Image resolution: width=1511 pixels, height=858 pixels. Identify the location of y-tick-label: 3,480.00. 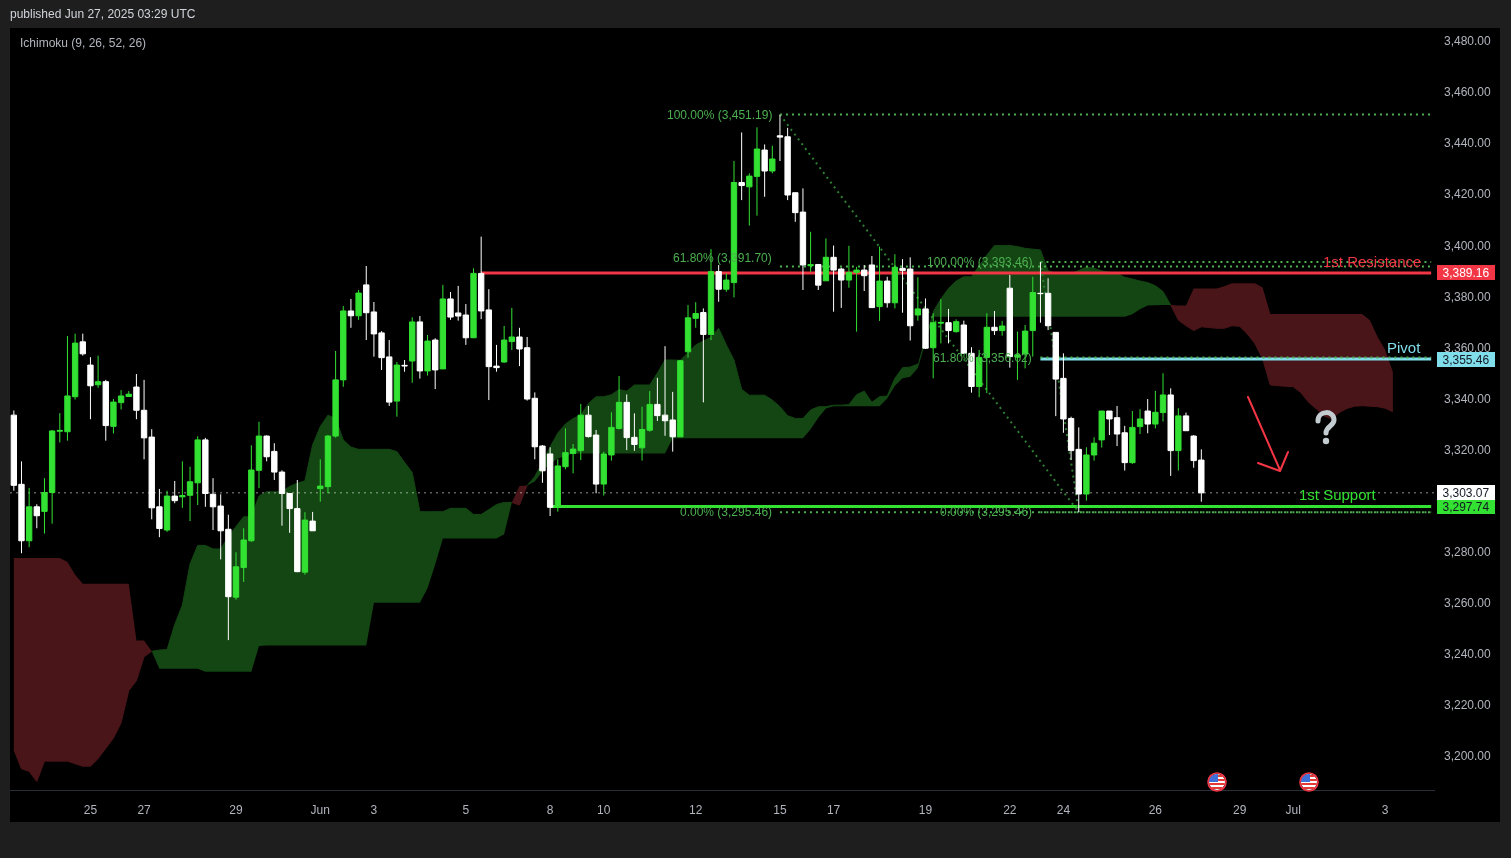
(1468, 41).